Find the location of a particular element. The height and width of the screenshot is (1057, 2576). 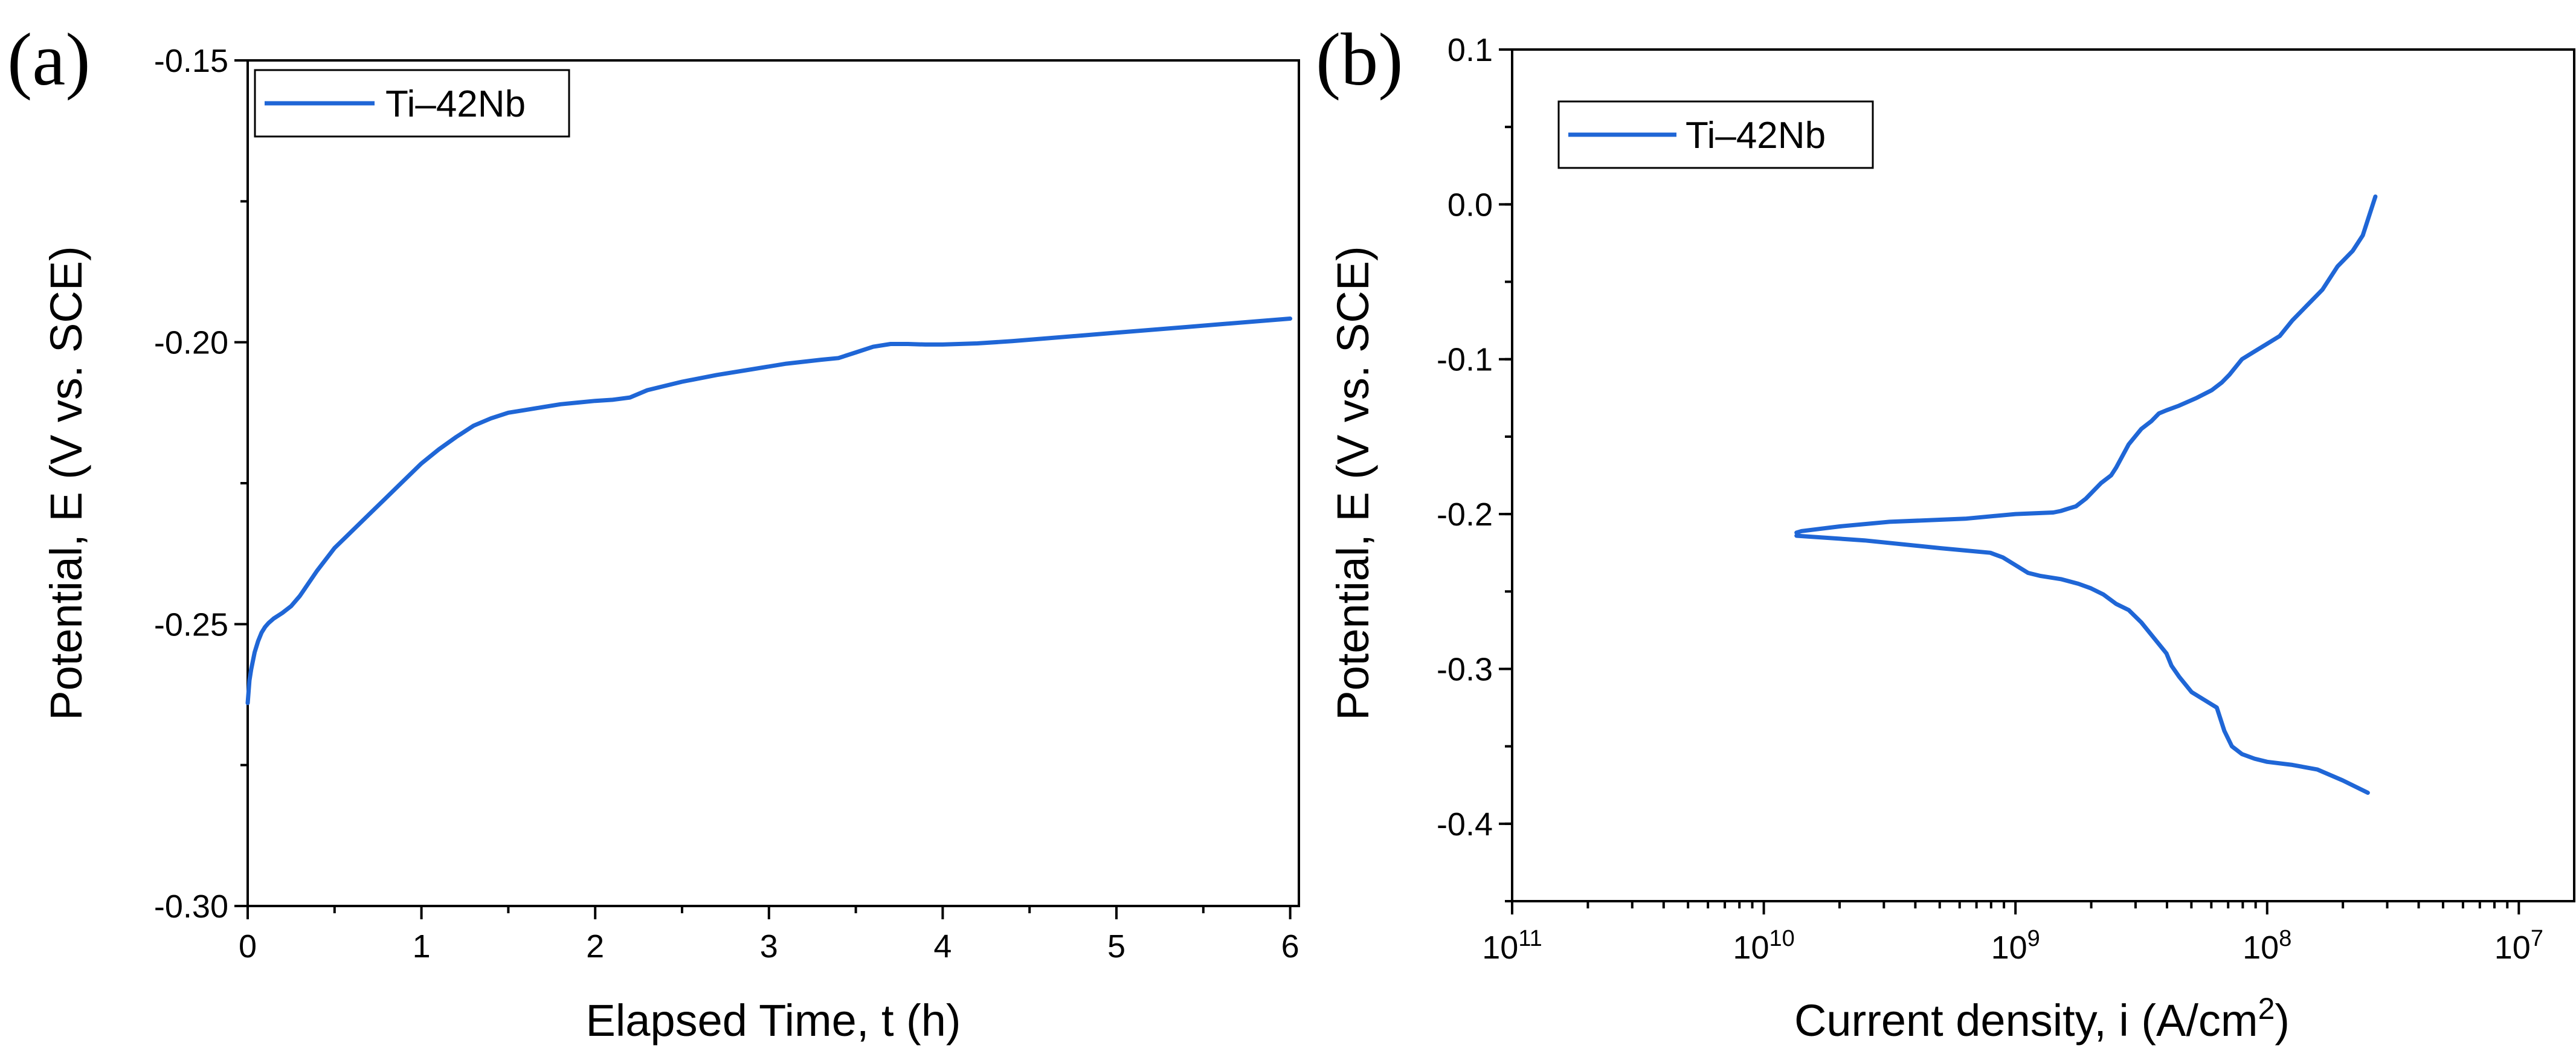

panel-b-y-tick-label: -0.2 is located at coordinates (1465, 514).